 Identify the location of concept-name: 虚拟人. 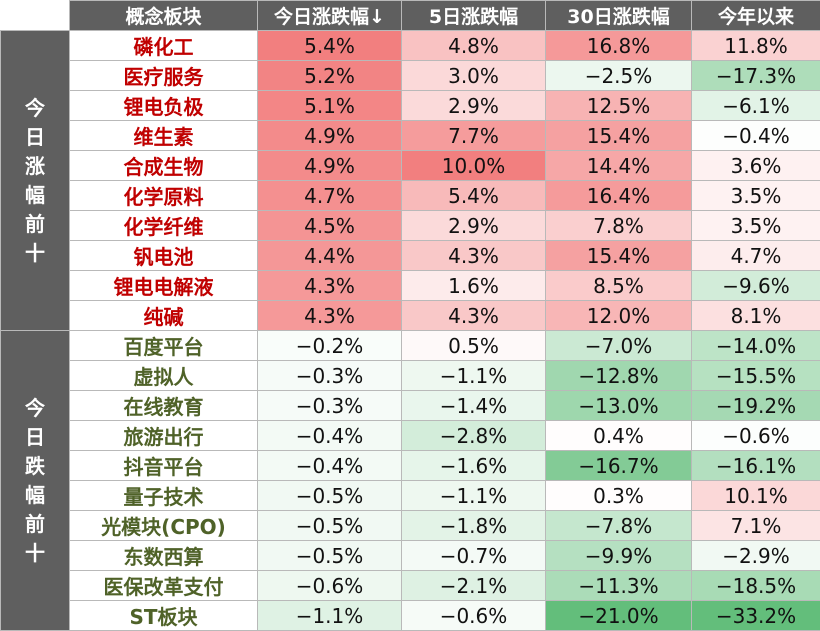
(164, 376).